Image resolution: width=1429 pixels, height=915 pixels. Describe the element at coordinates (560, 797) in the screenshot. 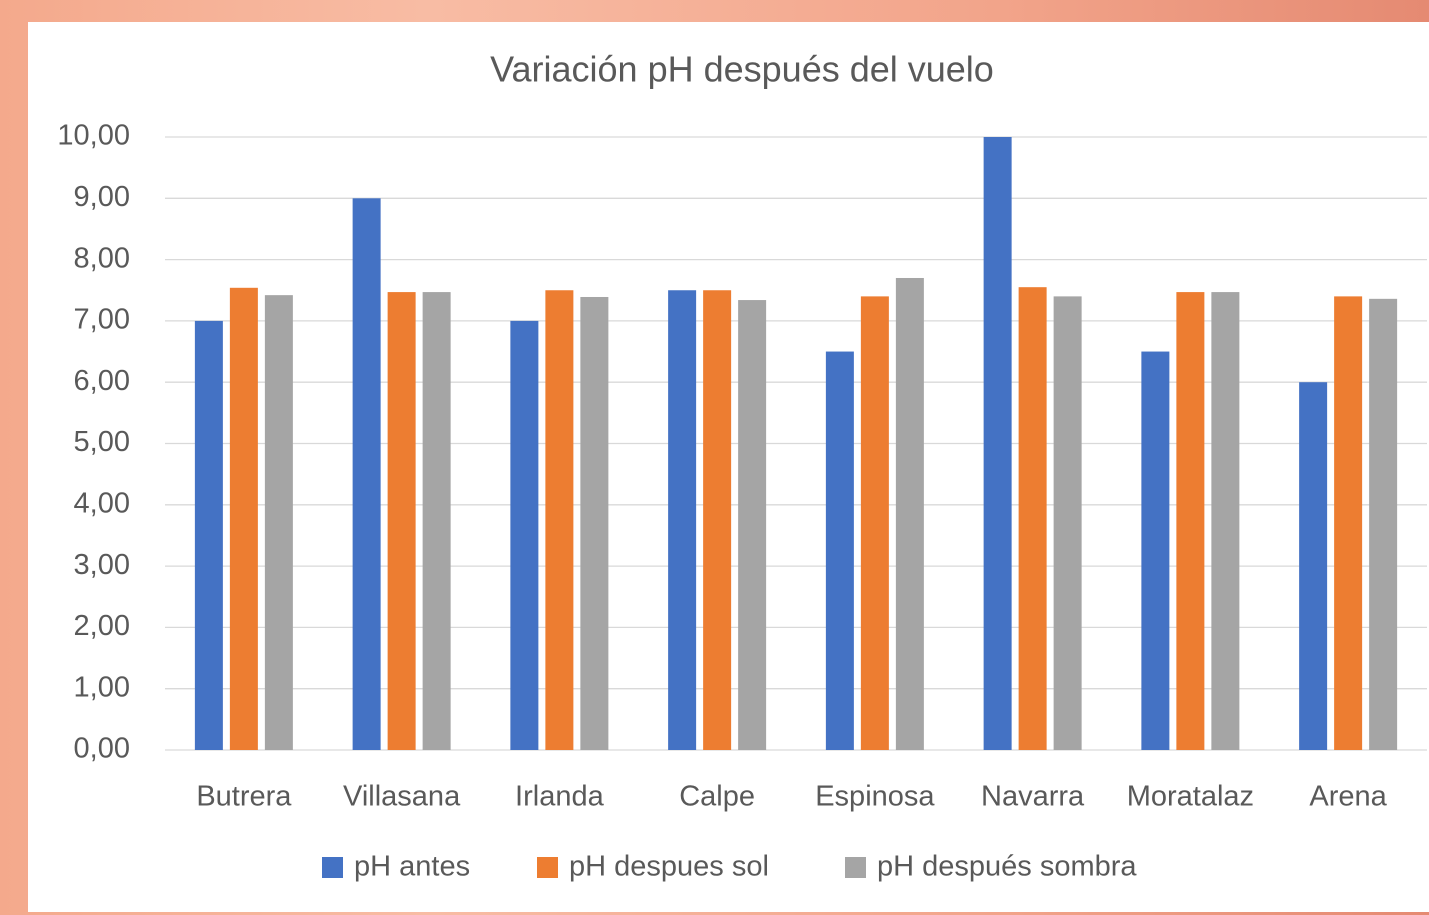

I see `x-tick-label: Irlanda` at that location.